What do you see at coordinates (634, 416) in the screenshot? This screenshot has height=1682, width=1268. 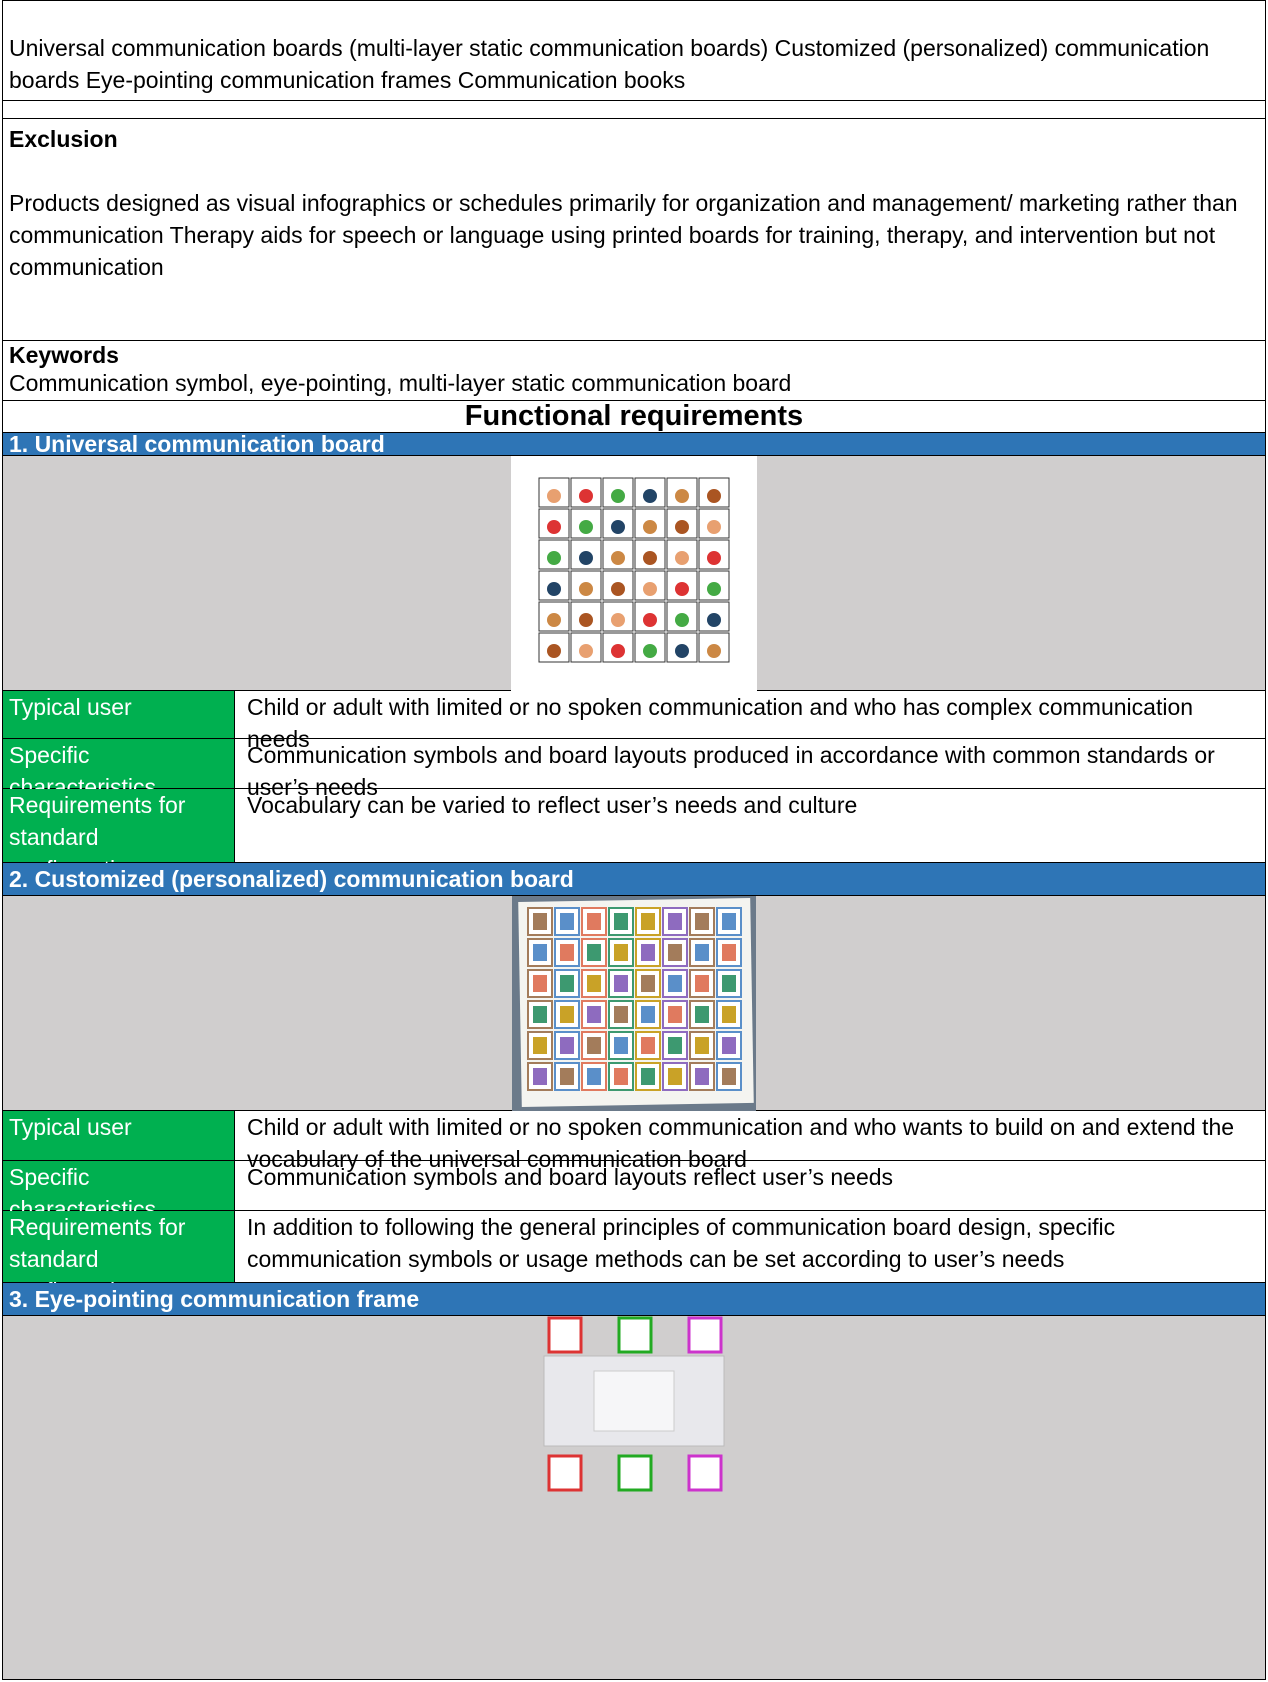 I see `functional-requirements: Functional requirements` at bounding box center [634, 416].